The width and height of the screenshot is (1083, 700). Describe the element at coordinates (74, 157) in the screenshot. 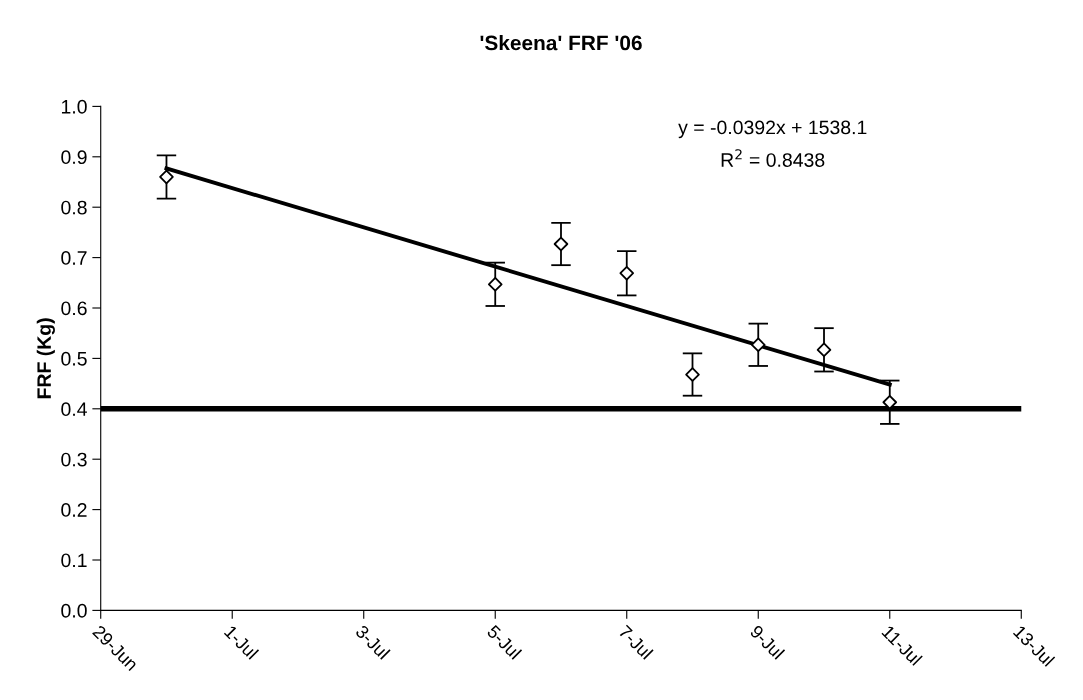

I see `y-tick-label: 0.9` at that location.